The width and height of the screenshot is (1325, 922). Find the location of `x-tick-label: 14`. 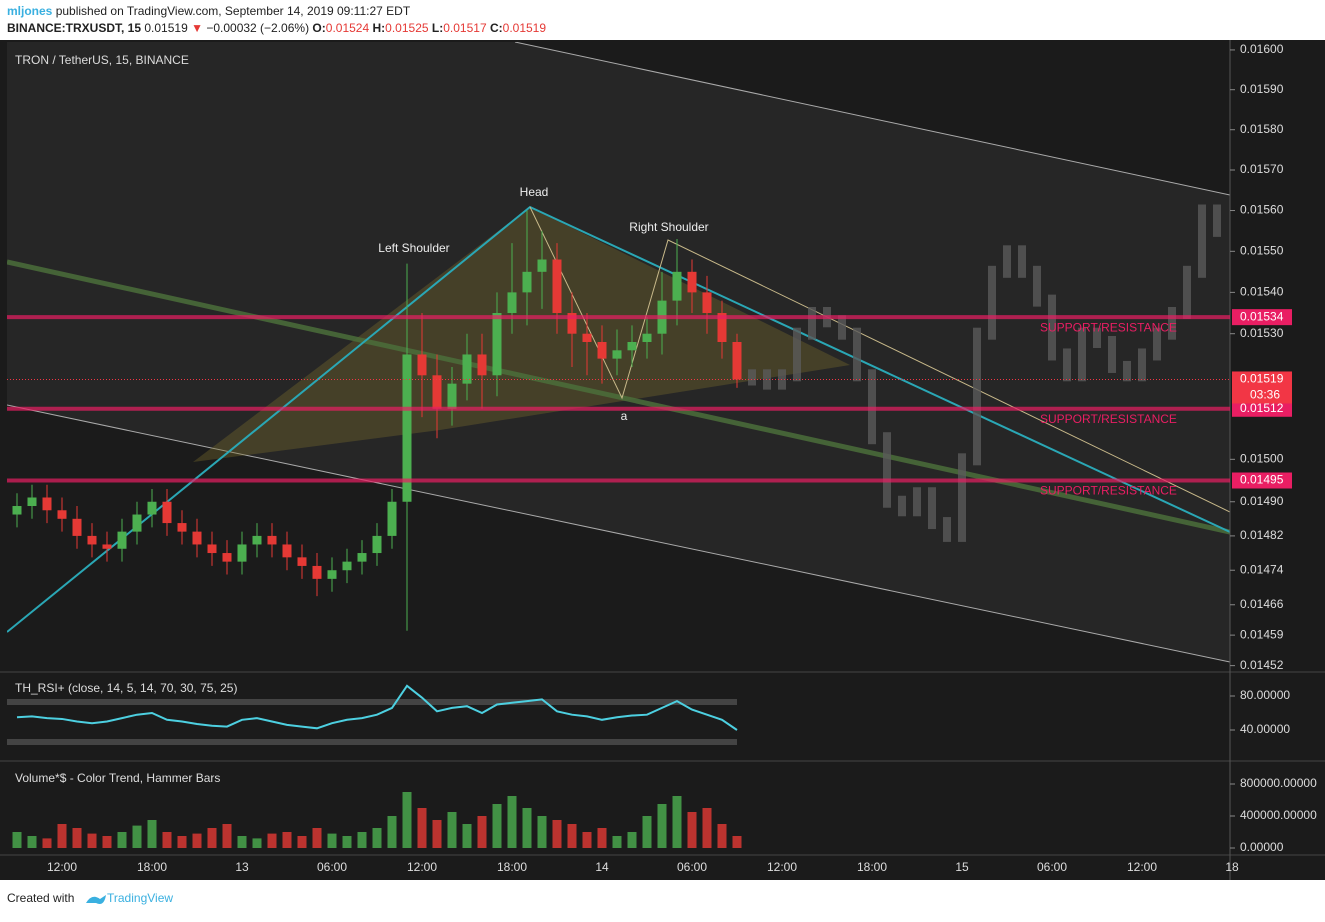

x-tick-label: 14 is located at coordinates (602, 867).